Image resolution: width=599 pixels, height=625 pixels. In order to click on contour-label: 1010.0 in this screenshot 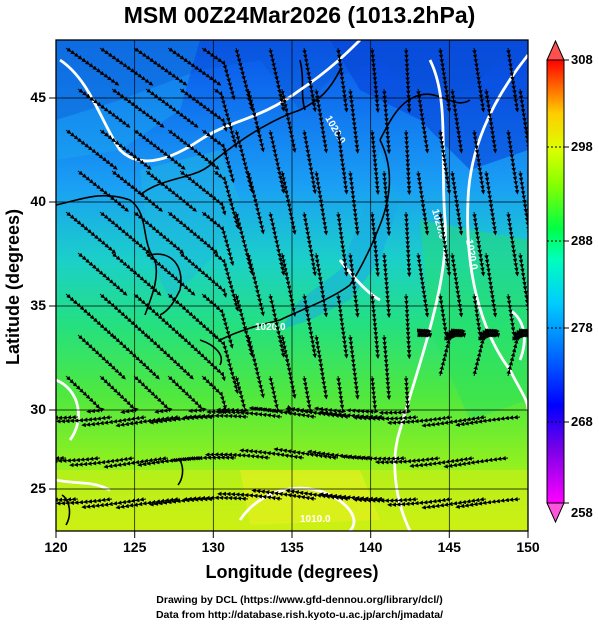, I will do `click(315, 519)`.